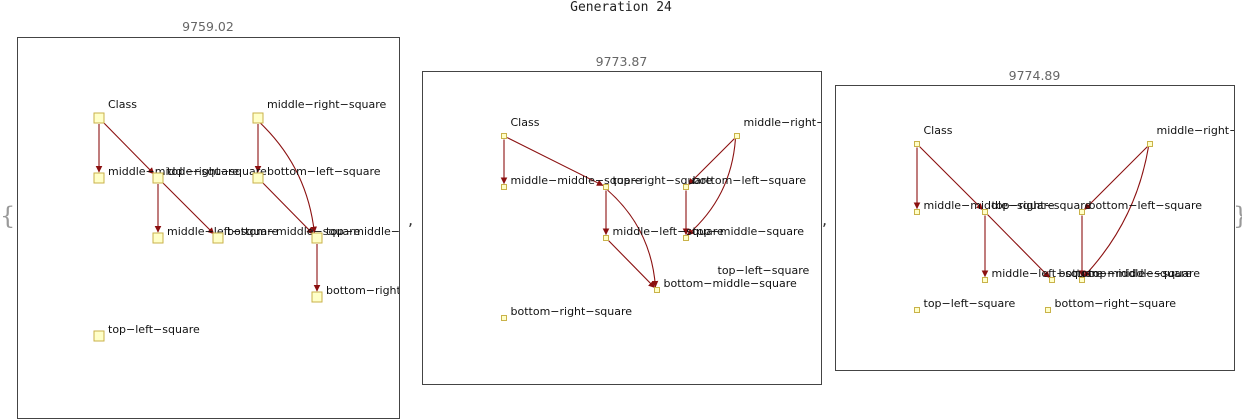 The image size is (1242, 420). What do you see at coordinates (8, 216) in the screenshot?
I see `open-brace: {` at bounding box center [8, 216].